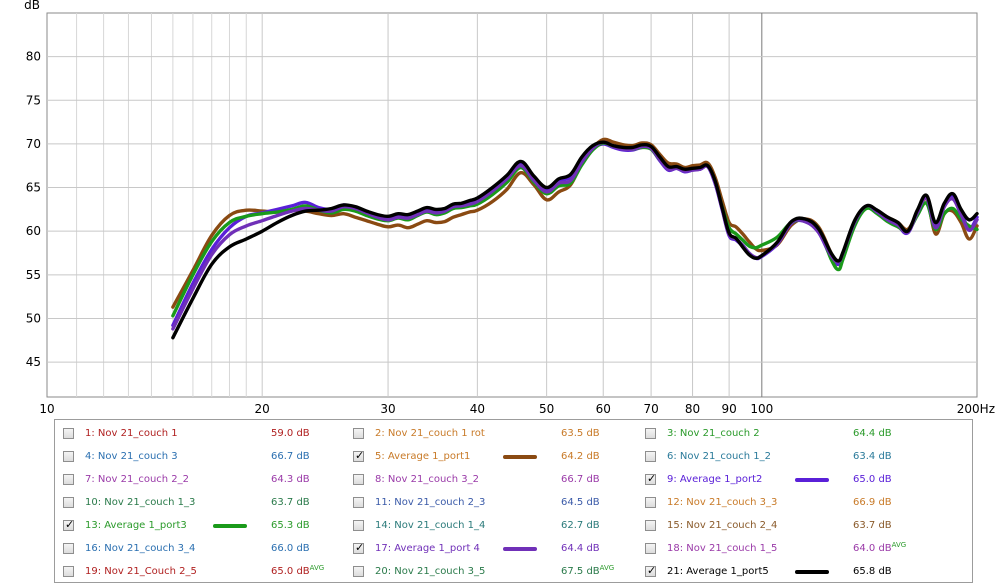  What do you see at coordinates (136, 525) in the screenshot?
I see `legend-entry-label: 13: Average 1_port3` at bounding box center [136, 525].